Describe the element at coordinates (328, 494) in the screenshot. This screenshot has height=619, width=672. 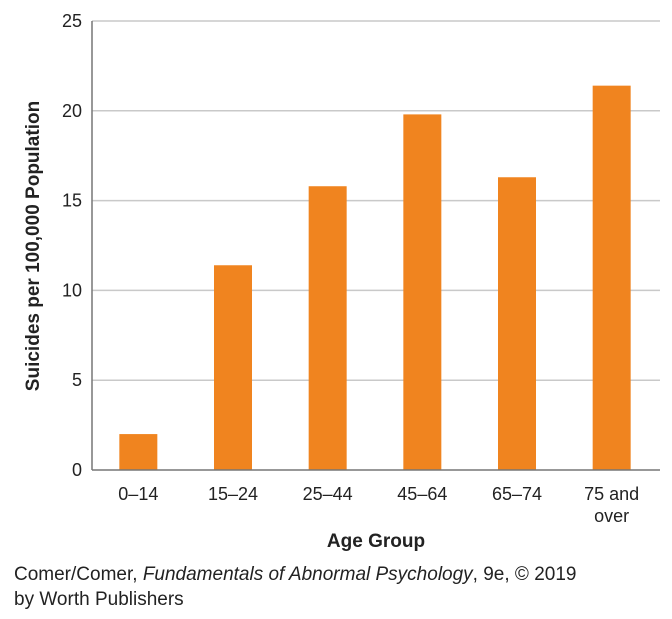
I see `x-tick-label: 25–44` at that location.